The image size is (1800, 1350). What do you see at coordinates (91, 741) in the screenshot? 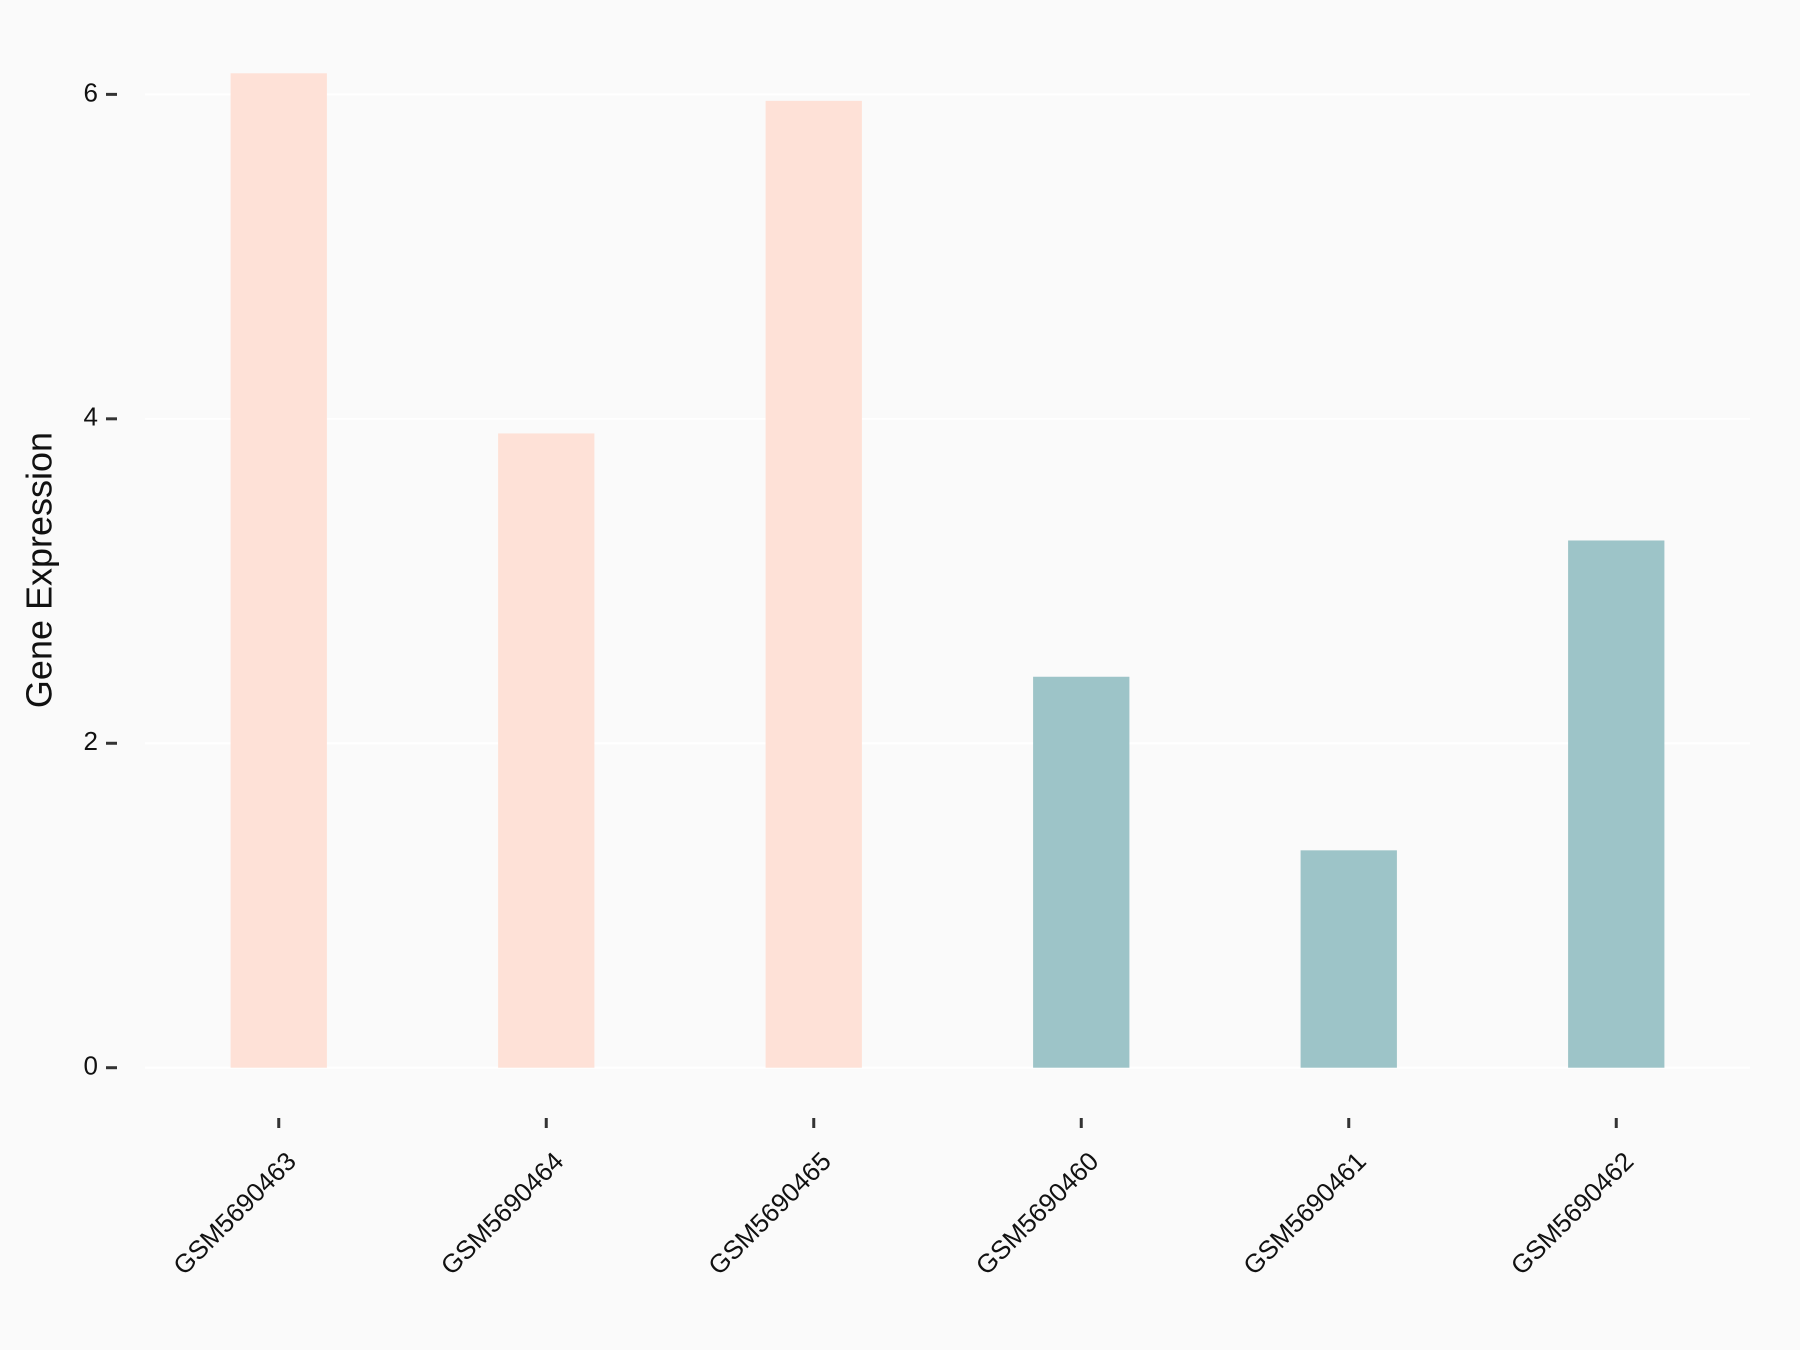
I see `y-tick-label: 2` at bounding box center [91, 741].